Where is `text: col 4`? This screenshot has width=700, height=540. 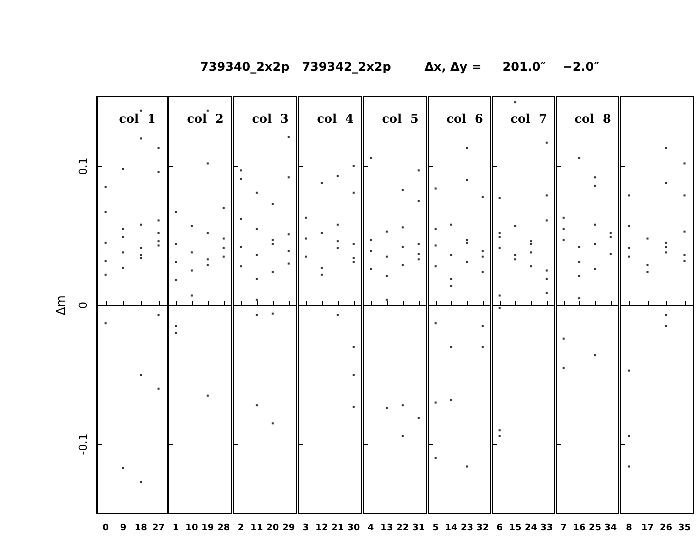
text: col 4 is located at coordinates (335, 119).